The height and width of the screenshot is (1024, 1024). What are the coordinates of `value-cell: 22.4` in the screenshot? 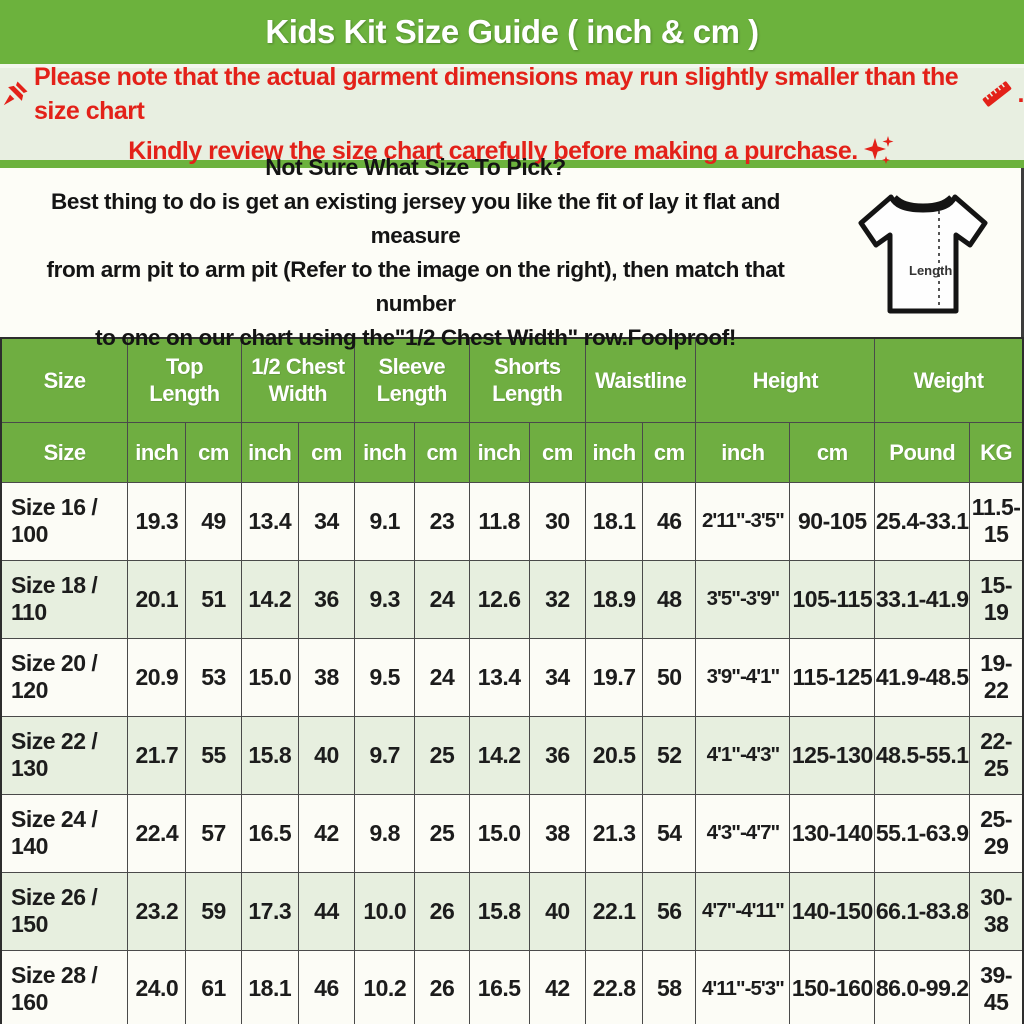 It's located at (157, 833).